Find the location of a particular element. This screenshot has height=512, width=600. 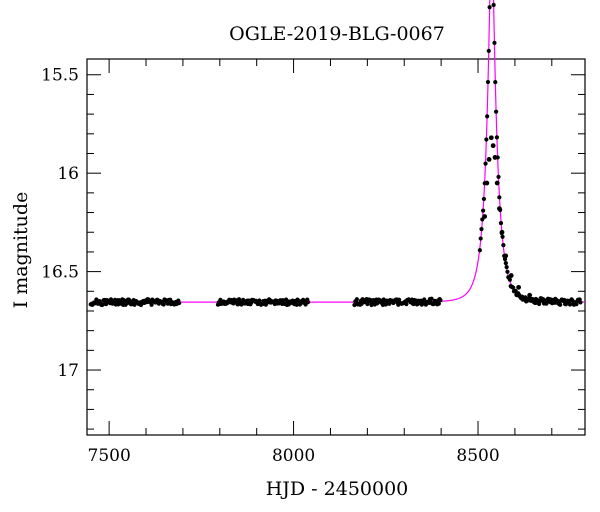

x-tick-label: 8500 is located at coordinates (477, 456).